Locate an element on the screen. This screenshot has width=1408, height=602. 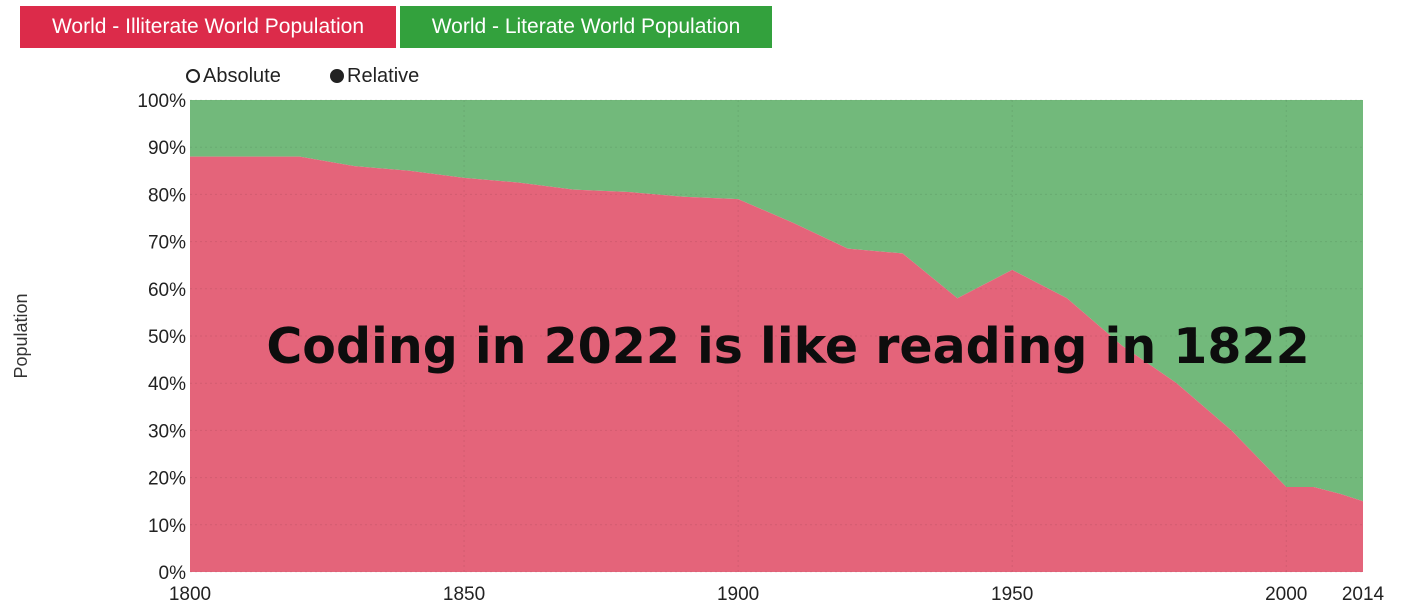
y-tick-label: 70% is located at coordinates (167, 243).